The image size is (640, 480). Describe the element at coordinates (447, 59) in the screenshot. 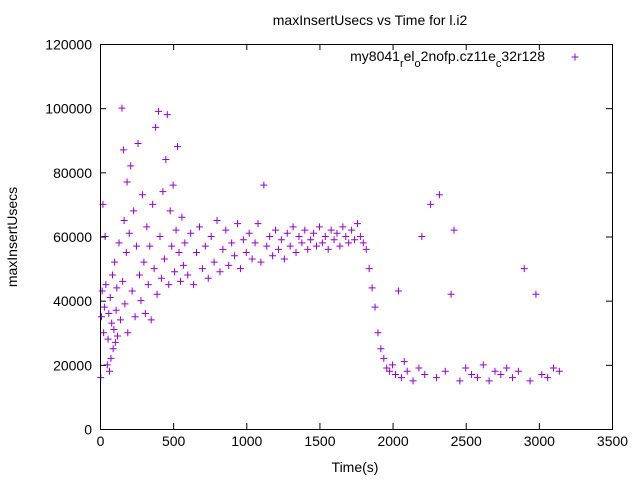

I see `legend-label: my8041relo2nofp.cz11ec32r128` at that location.